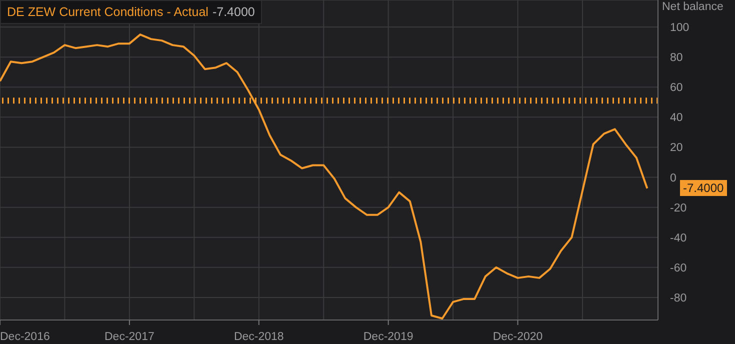  Describe the element at coordinates (388, 337) in the screenshot. I see `x-tick-label: Dec-2019` at that location.